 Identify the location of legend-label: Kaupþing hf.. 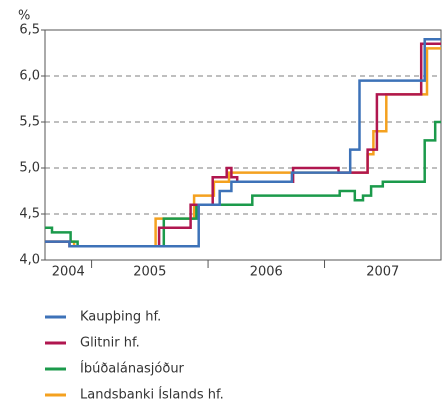
(120, 317).